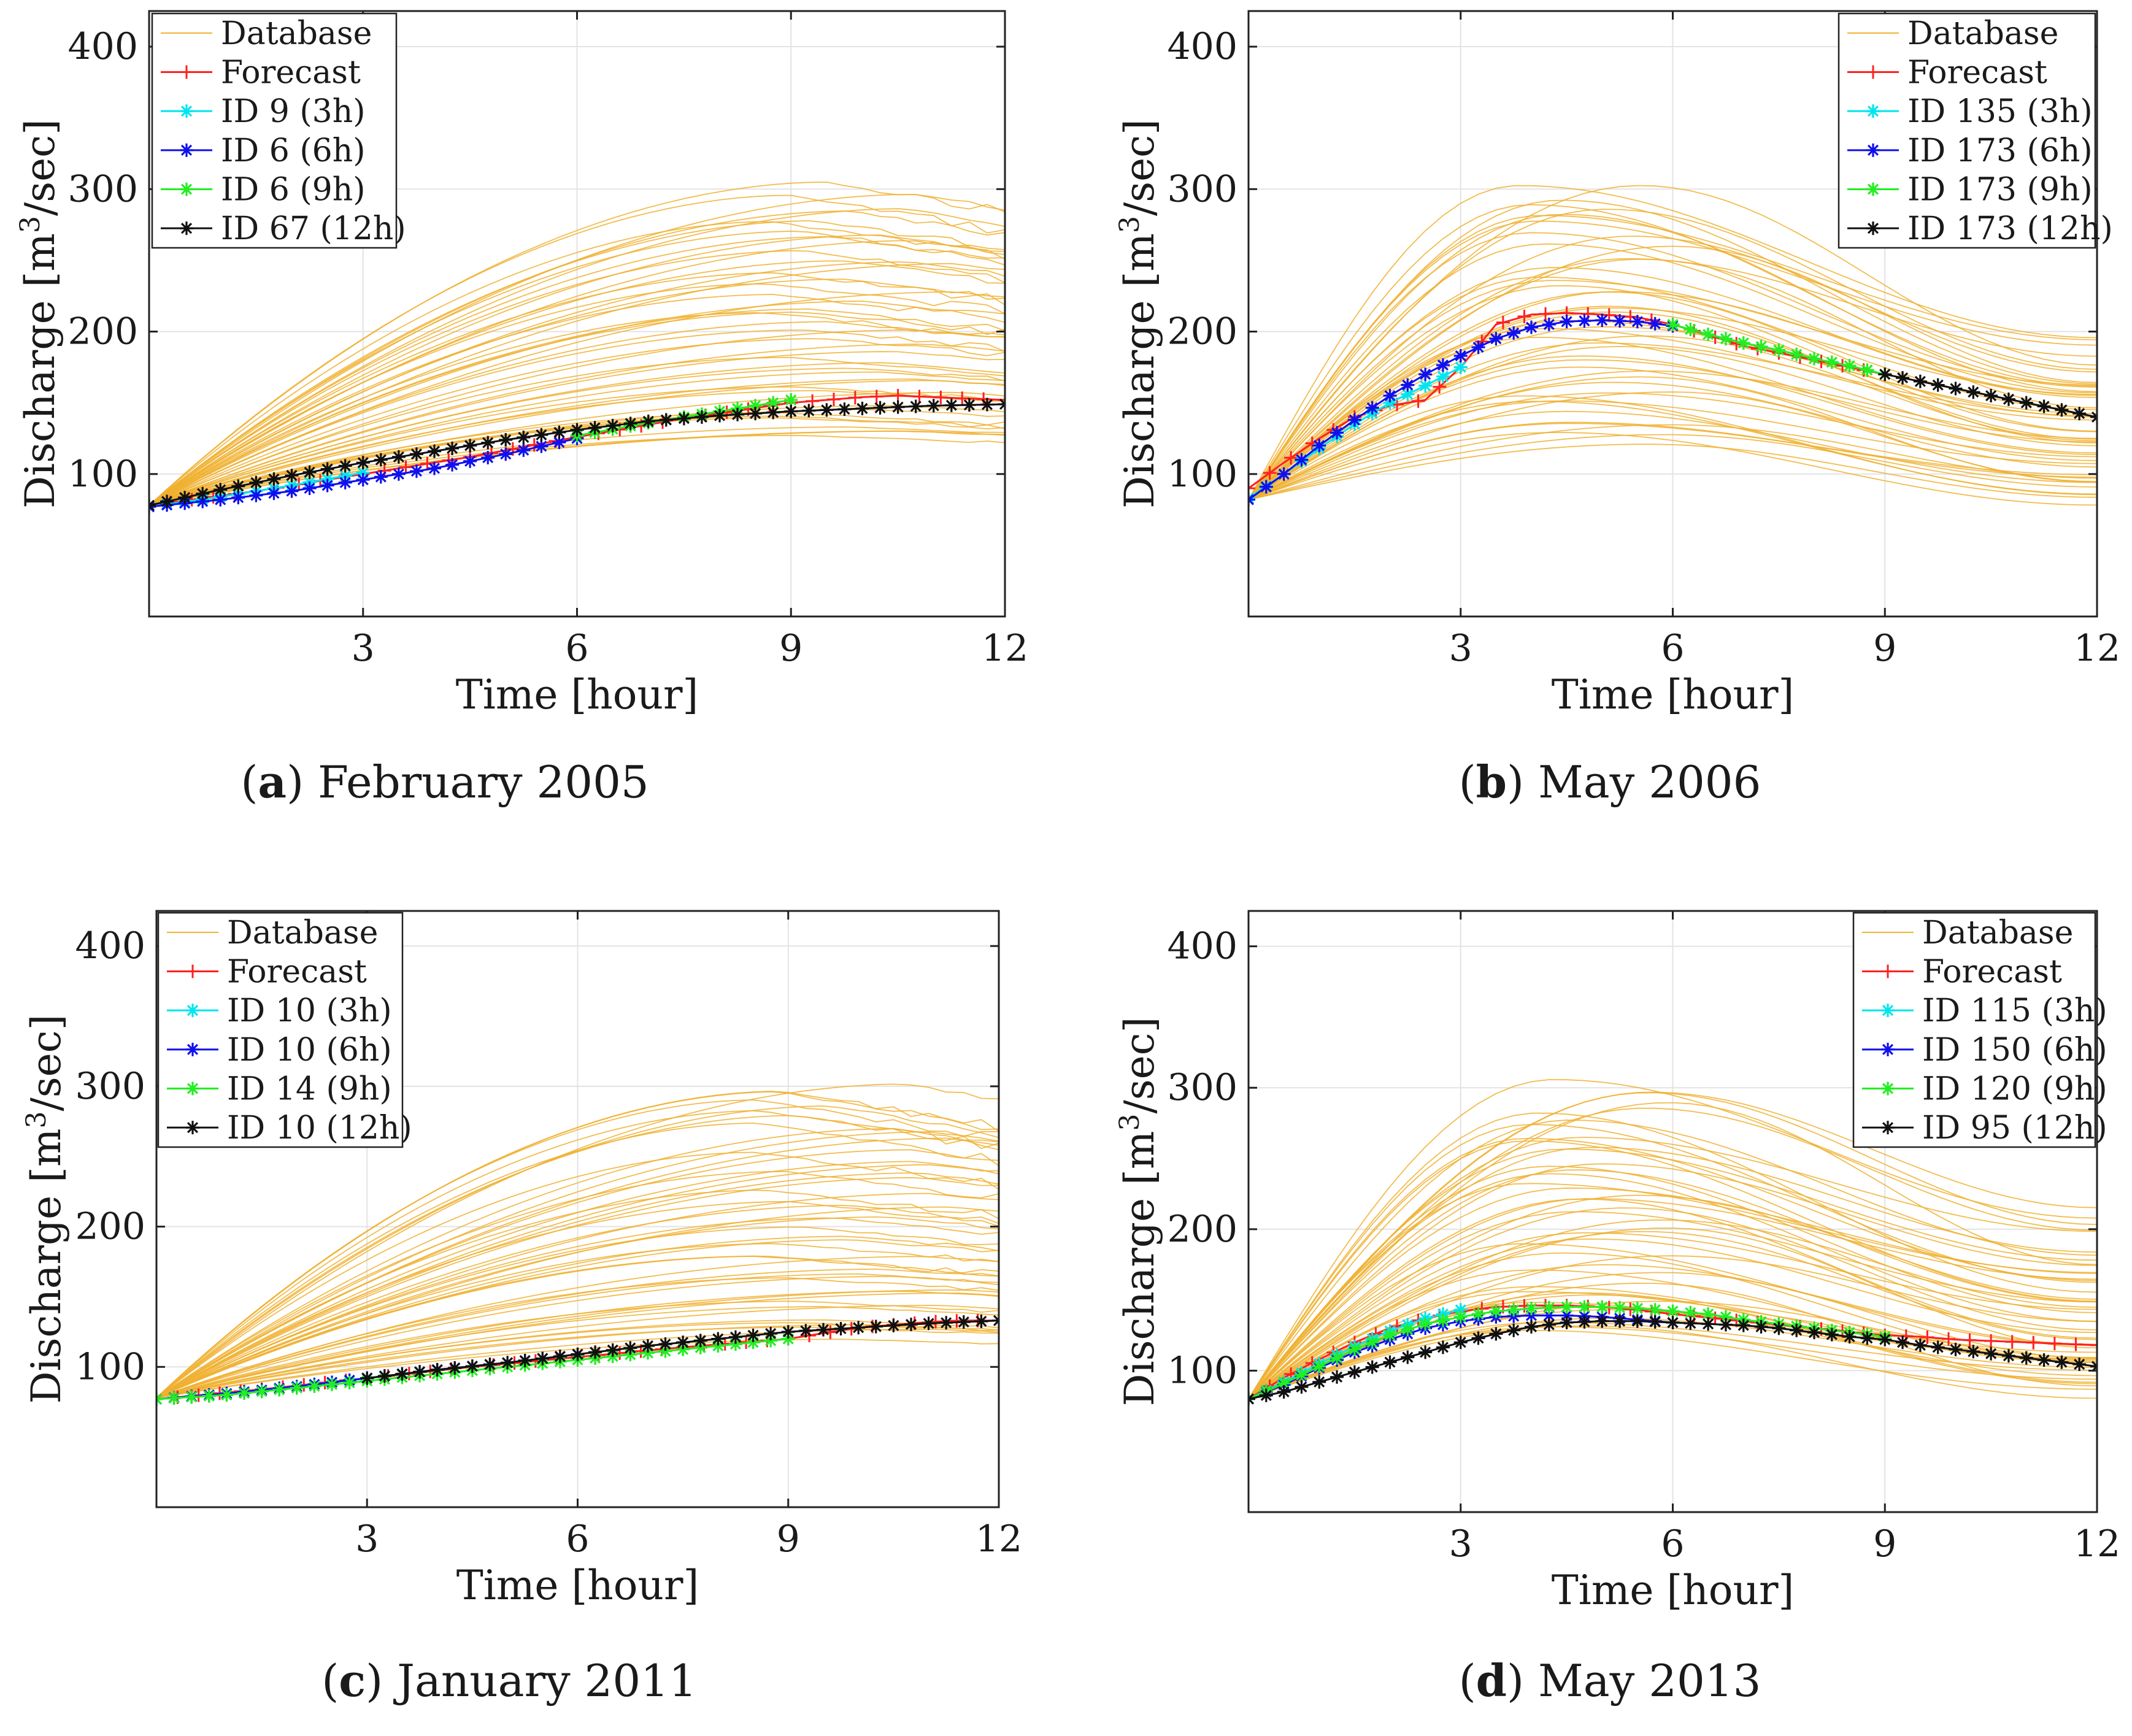  I want to click on x-tick-label: 3, so click(367, 1539).